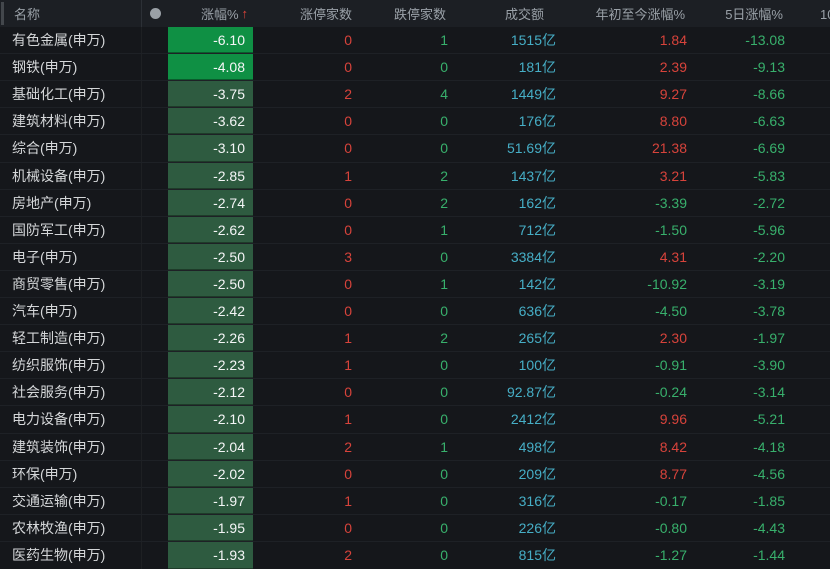 This screenshot has width=830, height=569. I want to click on sector-name: 汽车(申万), so click(71, 311).